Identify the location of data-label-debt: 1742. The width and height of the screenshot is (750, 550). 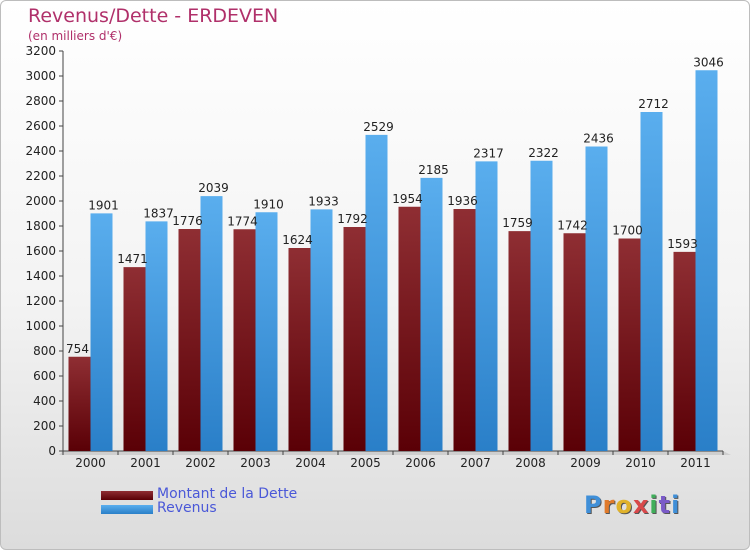
(572, 225).